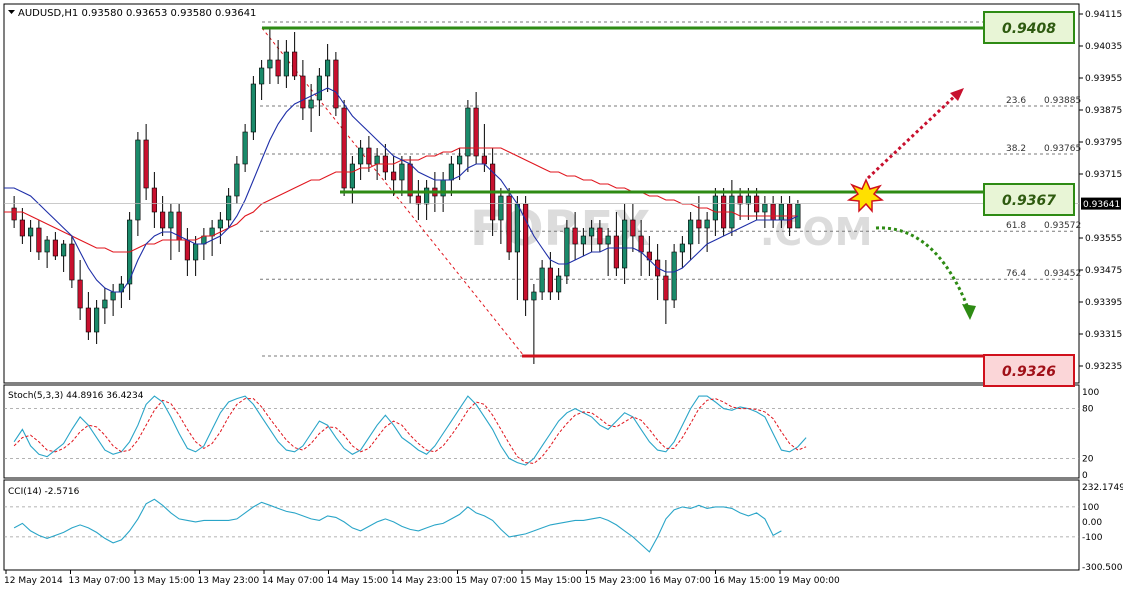 The height and width of the screenshot is (591, 1123). What do you see at coordinates (551, 581) in the screenshot?
I see `time-tick-label: 15 May 15:00` at bounding box center [551, 581].